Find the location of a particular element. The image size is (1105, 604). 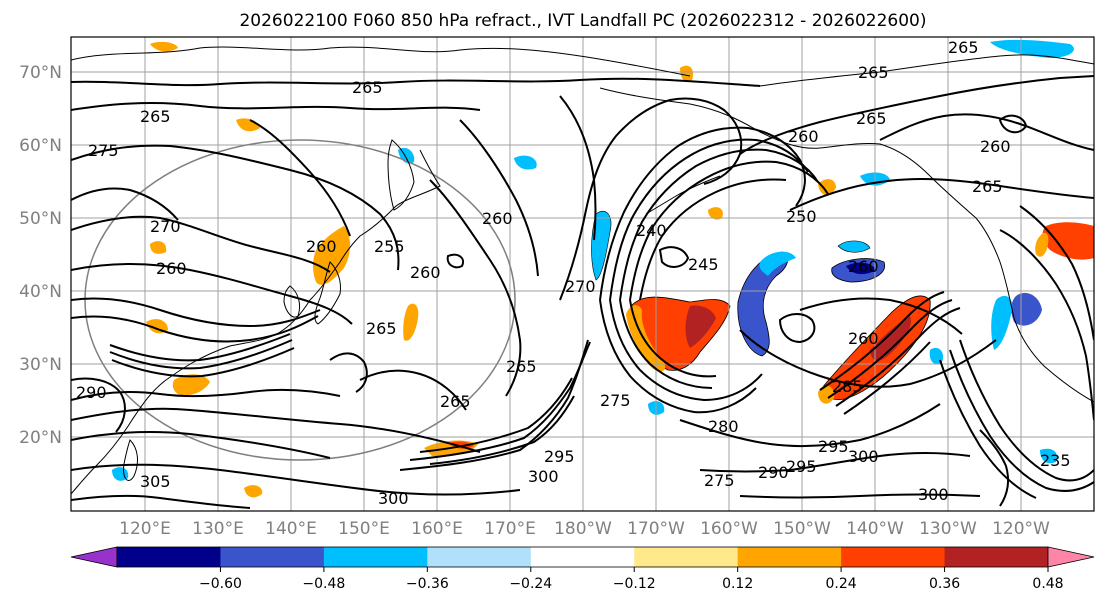

coast-aleutians is located at coordinates (683, 195).